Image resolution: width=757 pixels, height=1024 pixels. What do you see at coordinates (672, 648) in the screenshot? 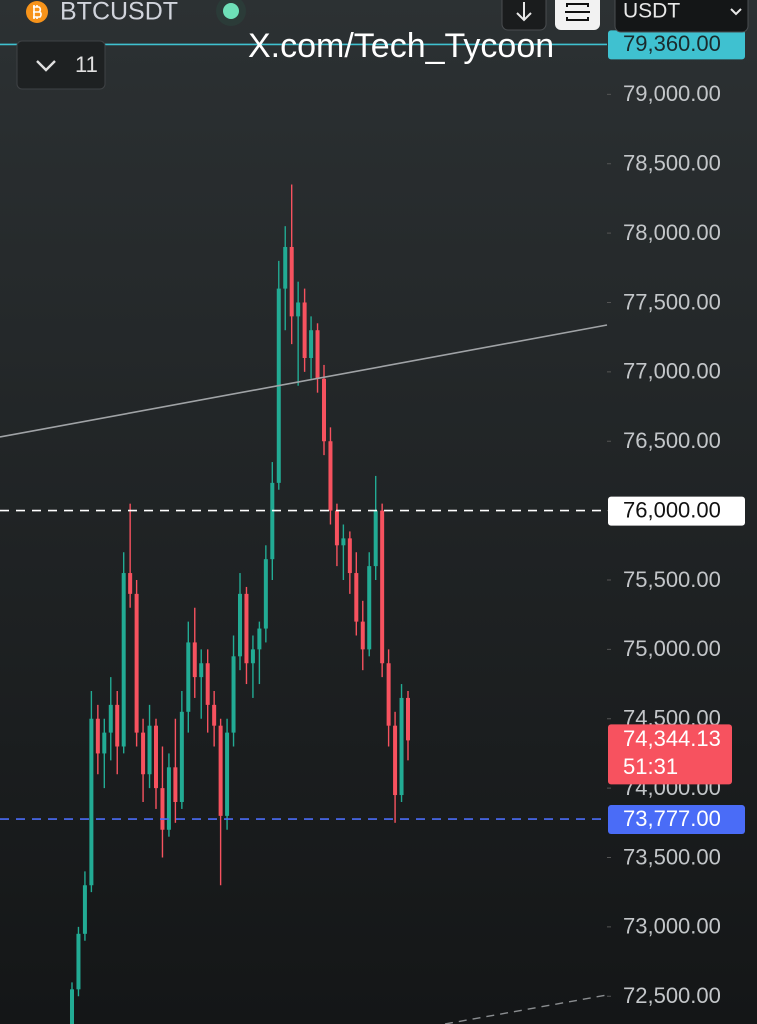
I see `y-tick-label: 75,000.00` at bounding box center [672, 648].